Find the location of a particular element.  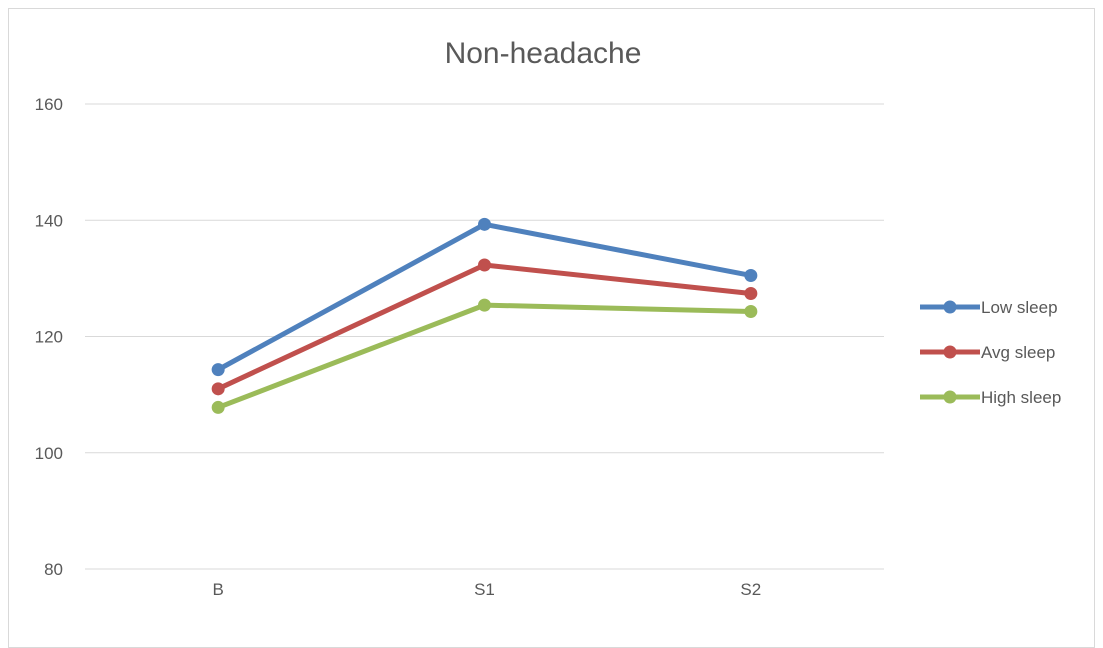

y-axis-ticks: 80 100 120 140 160 is located at coordinates (49, 337).